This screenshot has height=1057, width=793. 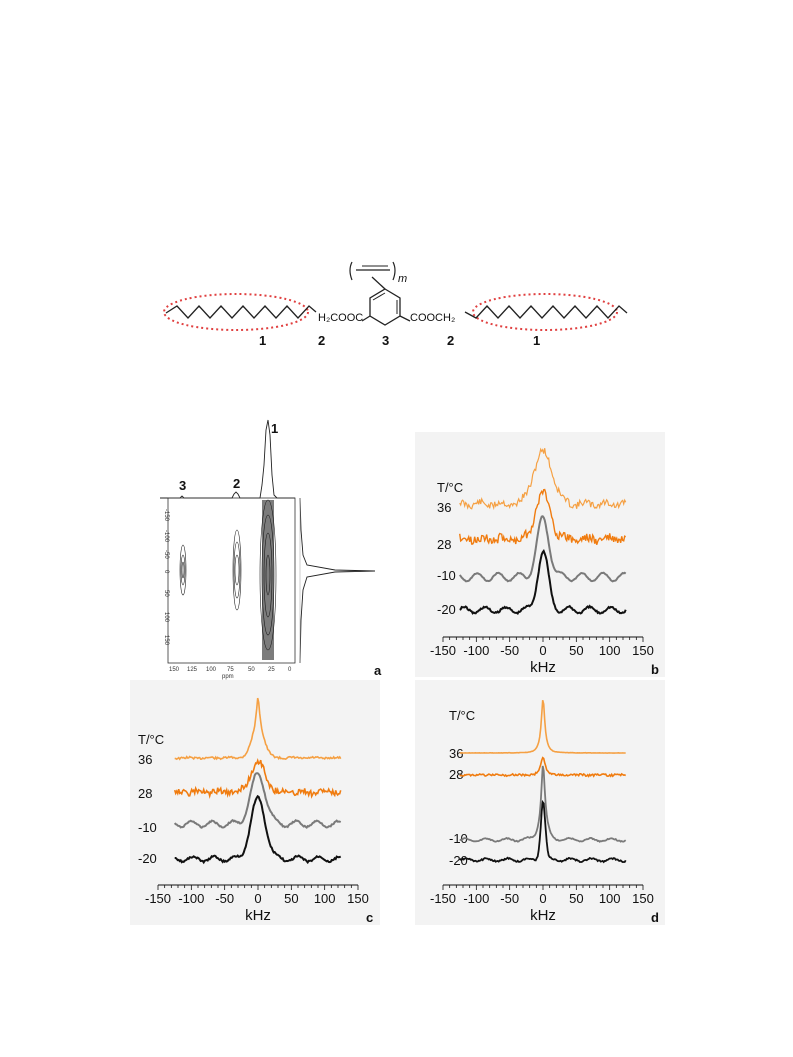 What do you see at coordinates (274, 428) in the screenshot?
I see `panel-a-peak-label-1: 1` at bounding box center [274, 428].